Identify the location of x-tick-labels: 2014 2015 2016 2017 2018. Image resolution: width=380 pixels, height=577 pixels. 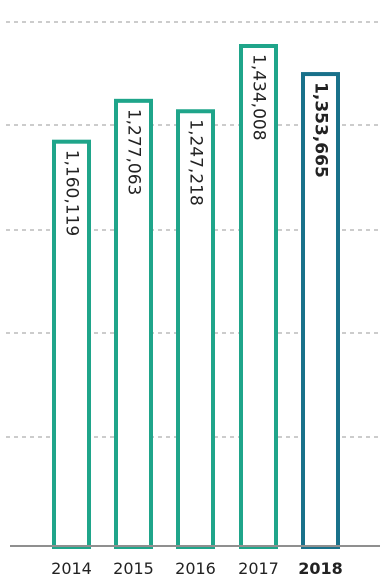
(197, 568).